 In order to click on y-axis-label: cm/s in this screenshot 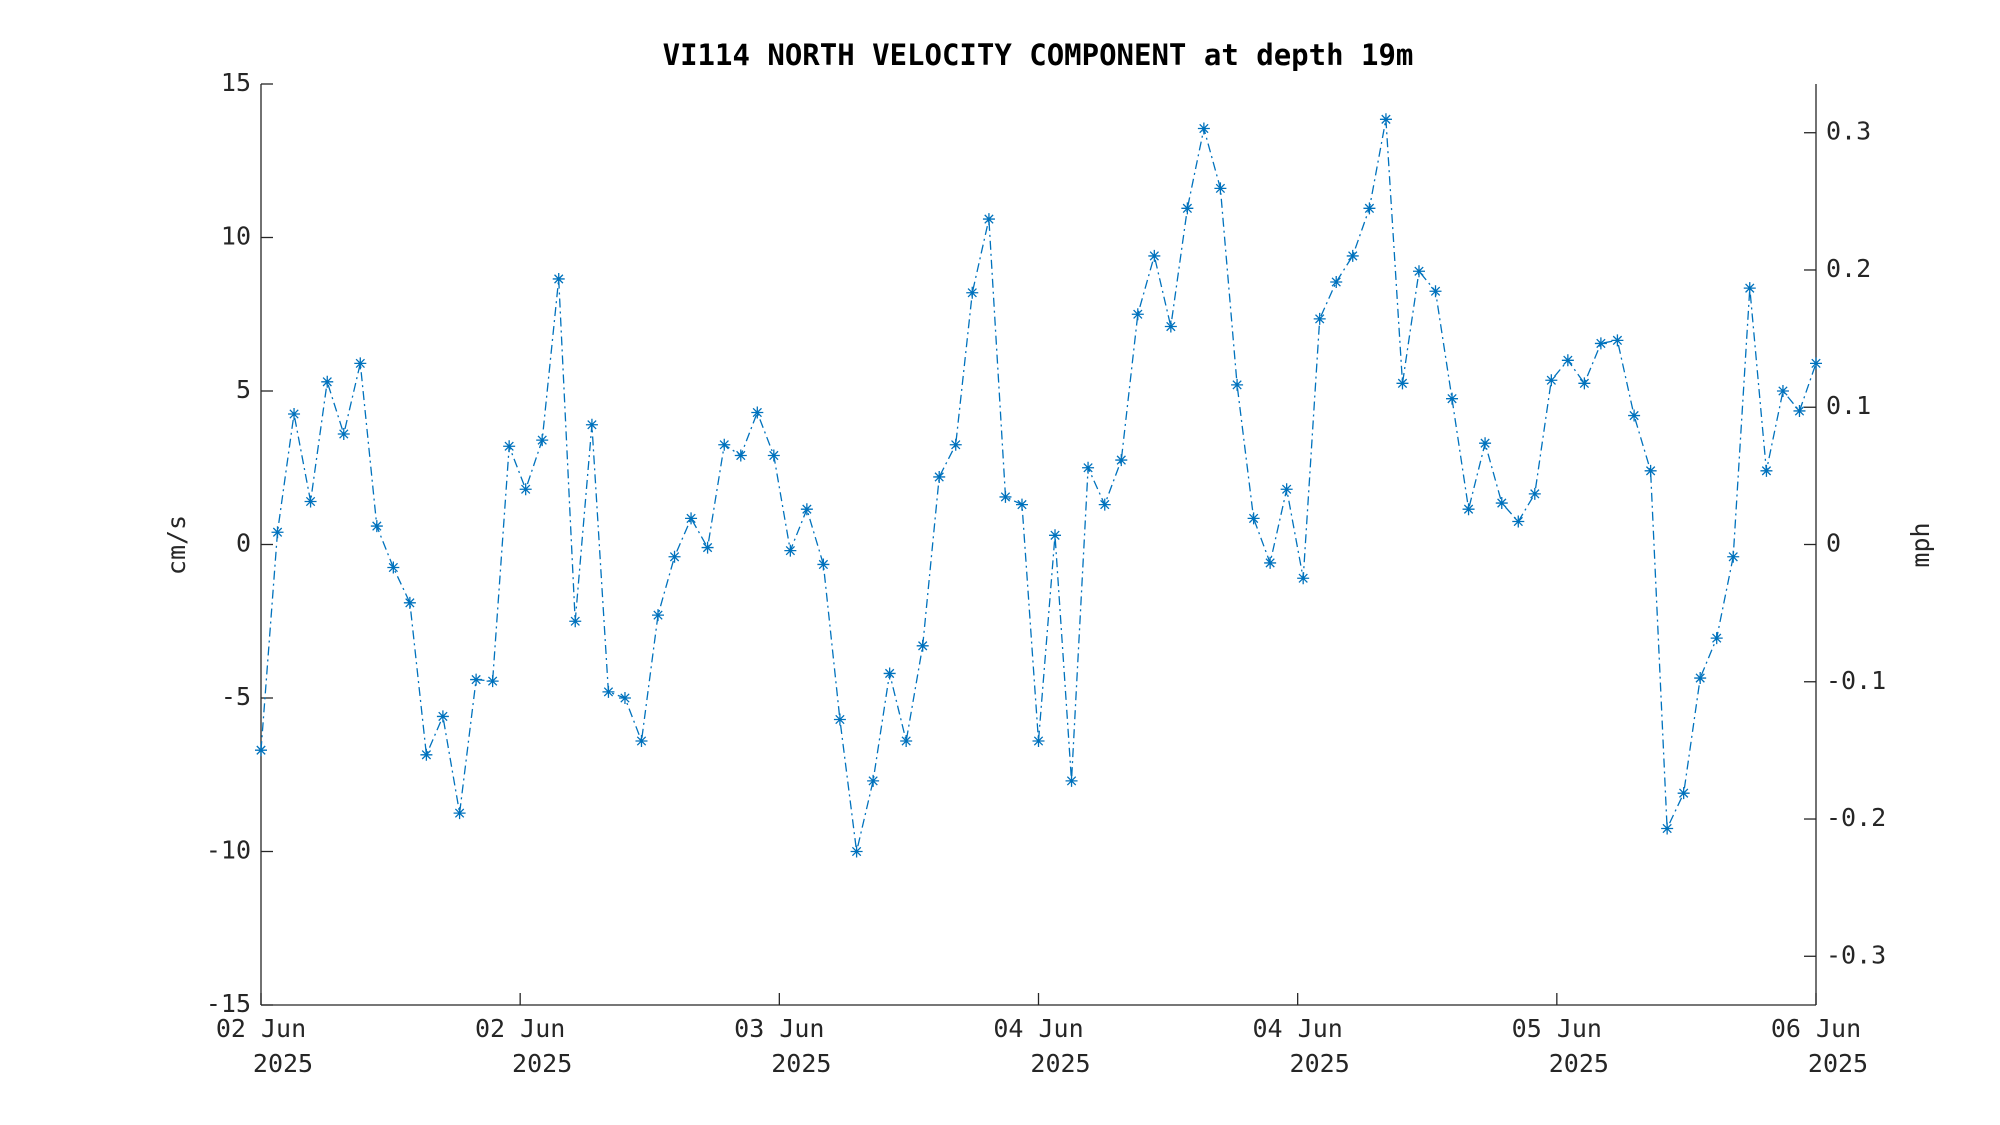, I will do `click(176, 545)`.